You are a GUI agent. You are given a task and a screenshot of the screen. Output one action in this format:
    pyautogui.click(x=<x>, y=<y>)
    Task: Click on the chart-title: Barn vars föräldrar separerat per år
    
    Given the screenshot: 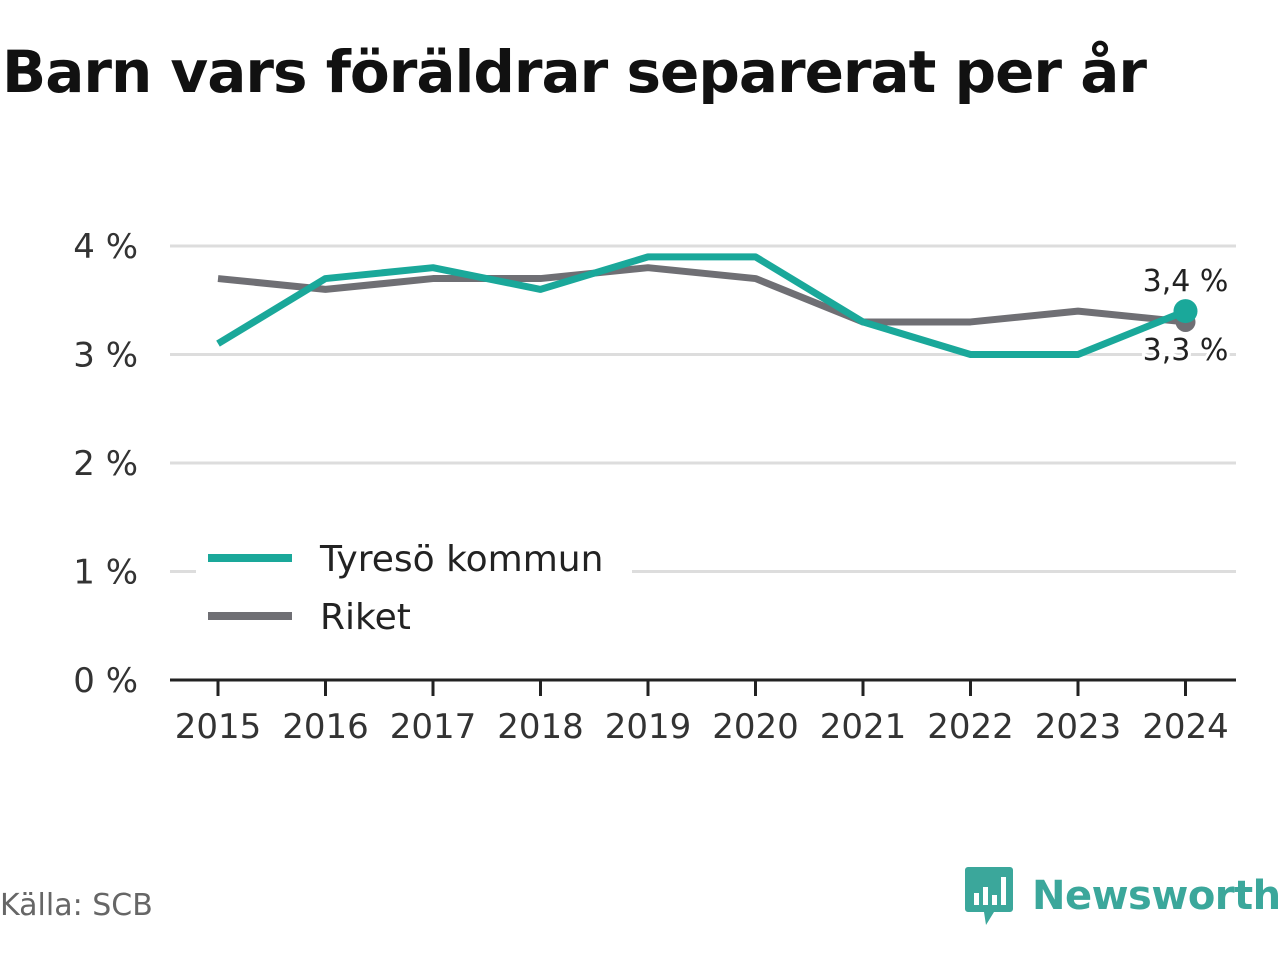 What is the action you would take?
    pyautogui.click(x=574, y=72)
    